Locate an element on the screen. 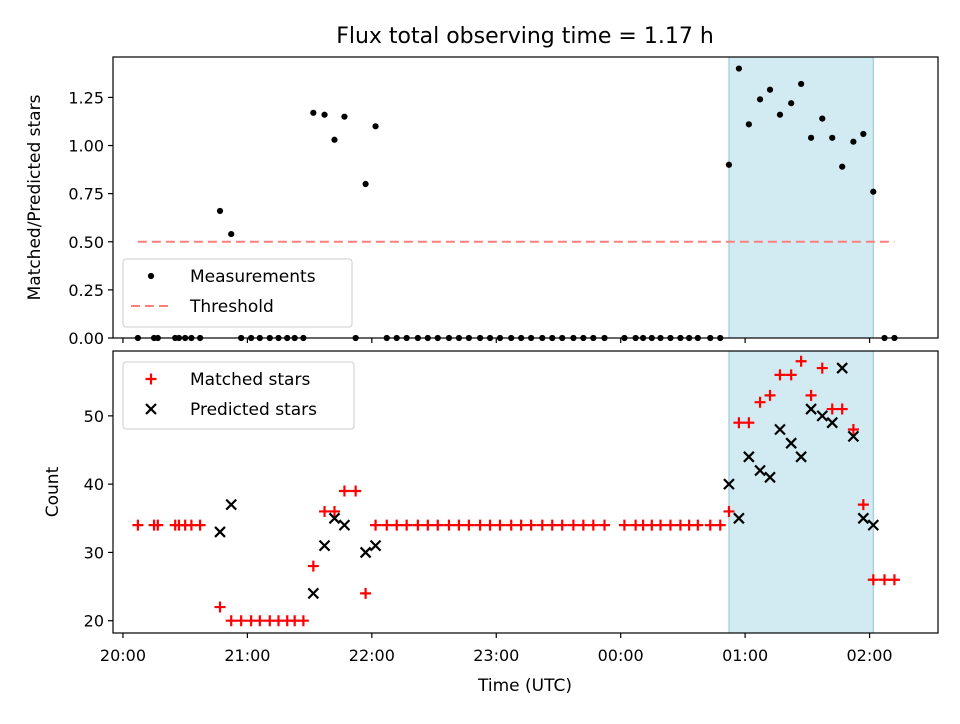 The height and width of the screenshot is (724, 960). legend-box is located at coordinates (237, 293).